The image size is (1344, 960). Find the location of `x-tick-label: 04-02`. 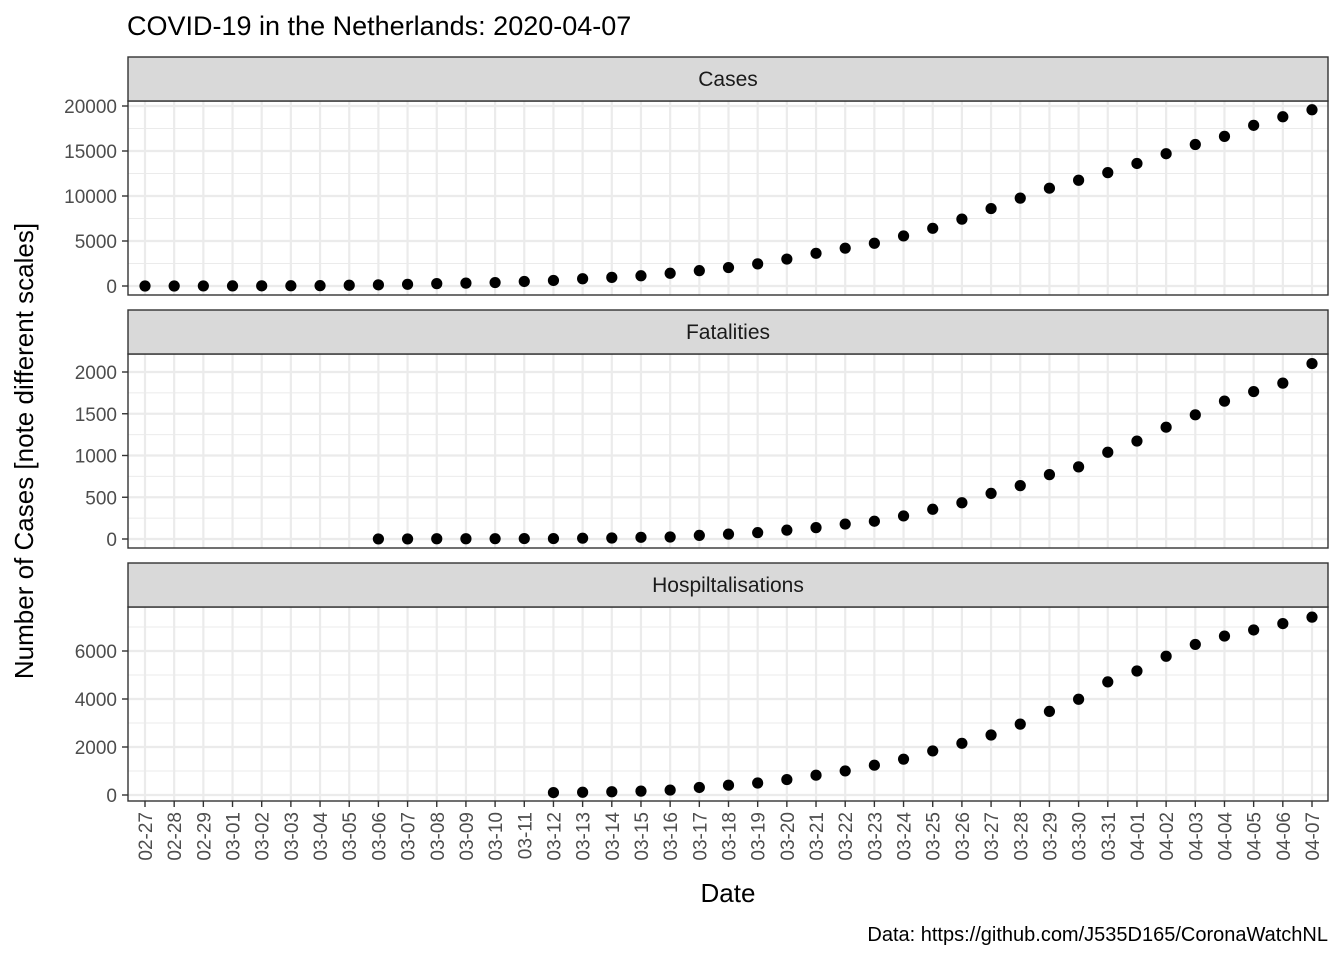

x-tick-label: 04-02 is located at coordinates (1167, 836).